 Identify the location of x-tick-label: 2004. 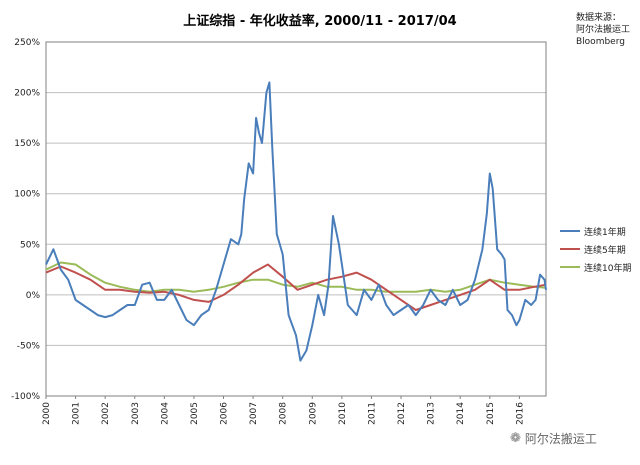
(165, 413).